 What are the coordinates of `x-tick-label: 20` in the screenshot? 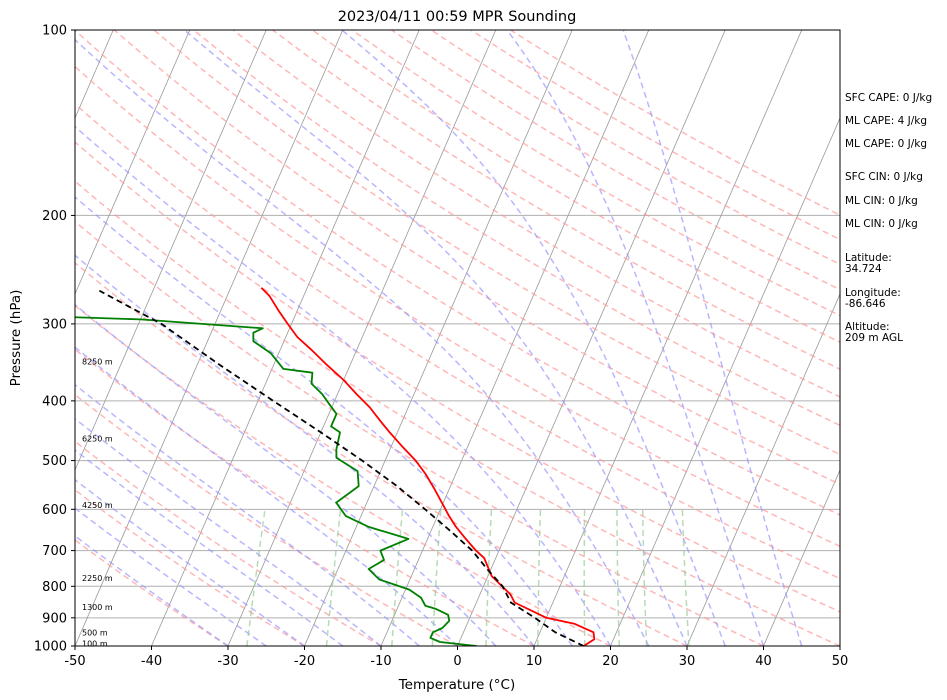 It's located at (610, 661).